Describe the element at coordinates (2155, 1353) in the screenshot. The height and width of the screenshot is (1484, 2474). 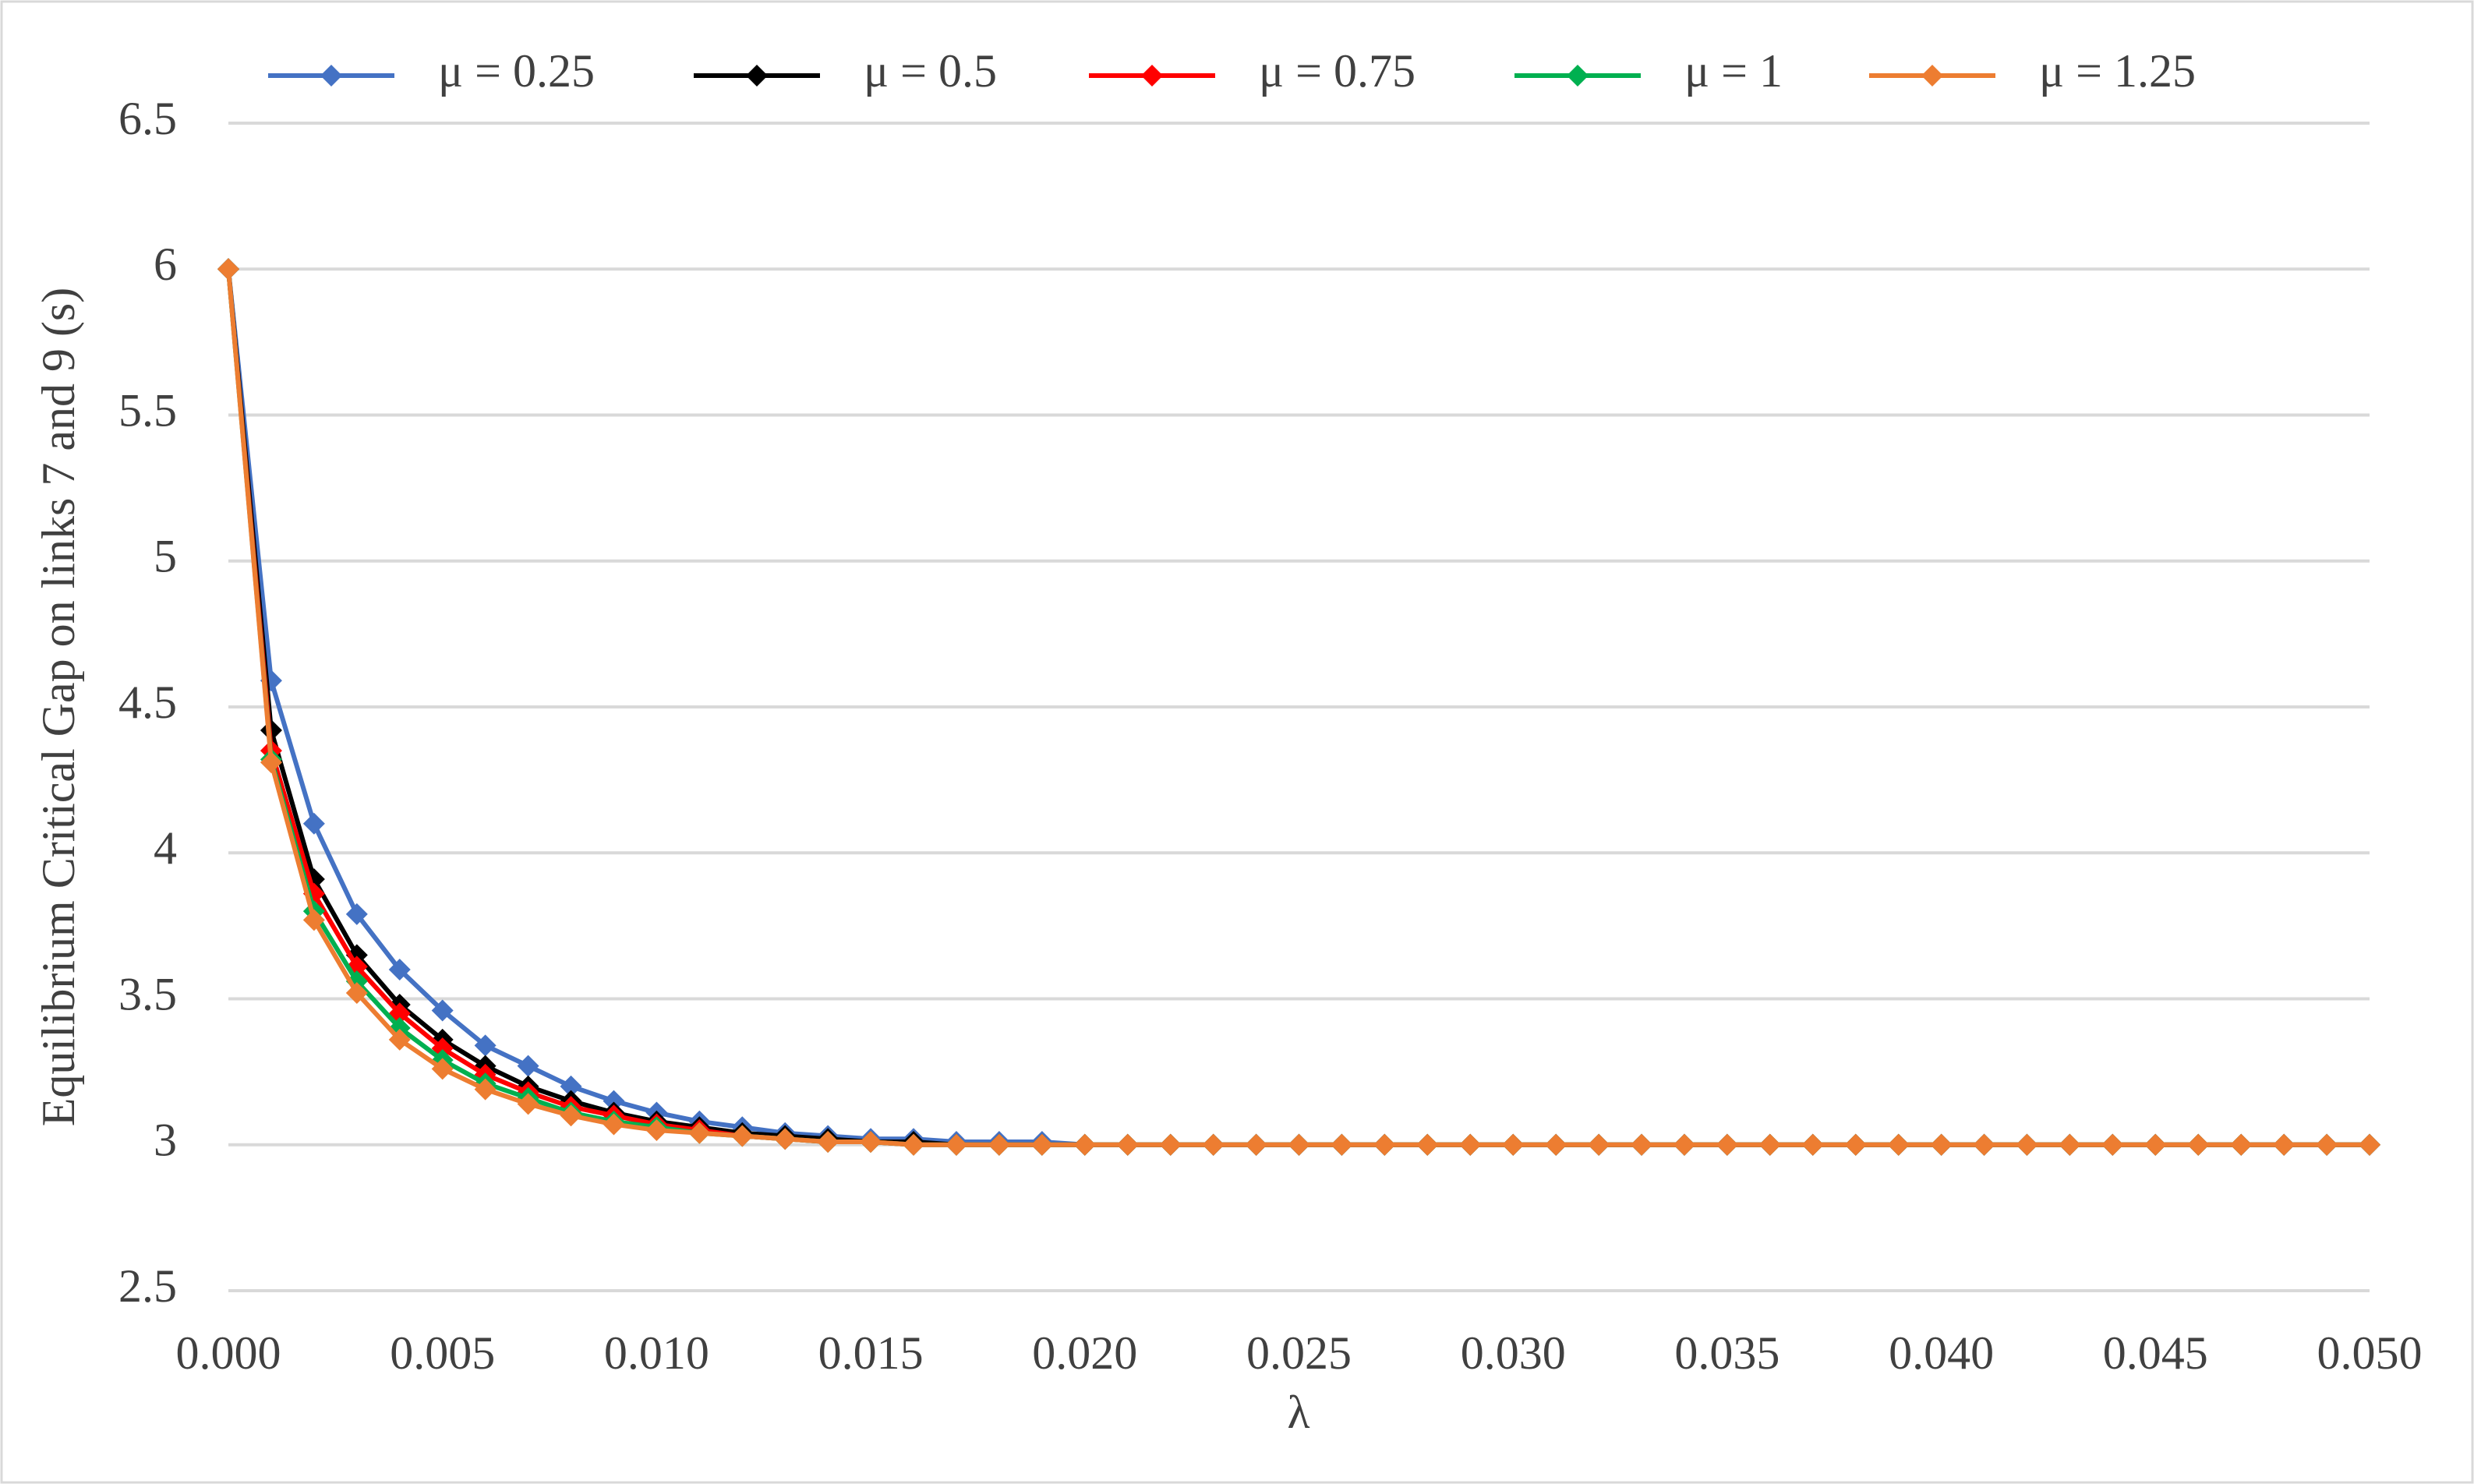
I see `x-tick-label: 0.045` at that location.